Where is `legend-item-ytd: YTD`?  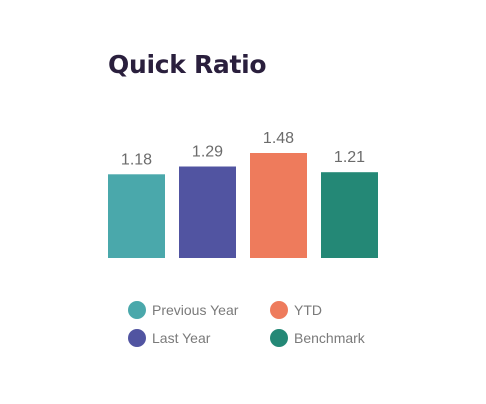
legend-item-ytd: YTD is located at coordinates (296, 310).